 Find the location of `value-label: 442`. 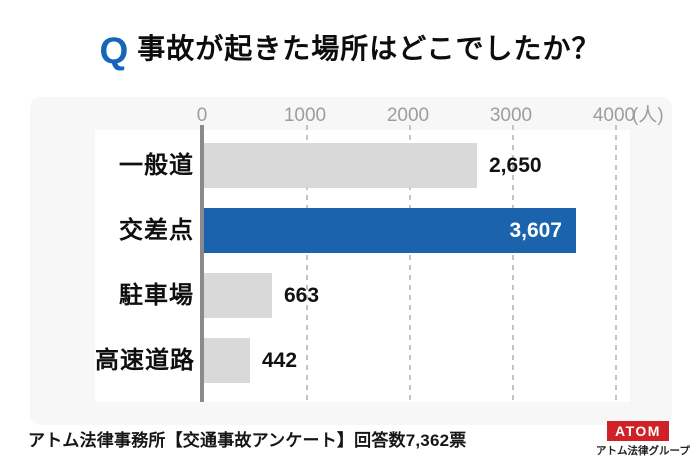

value-label: 442 is located at coordinates (280, 360).